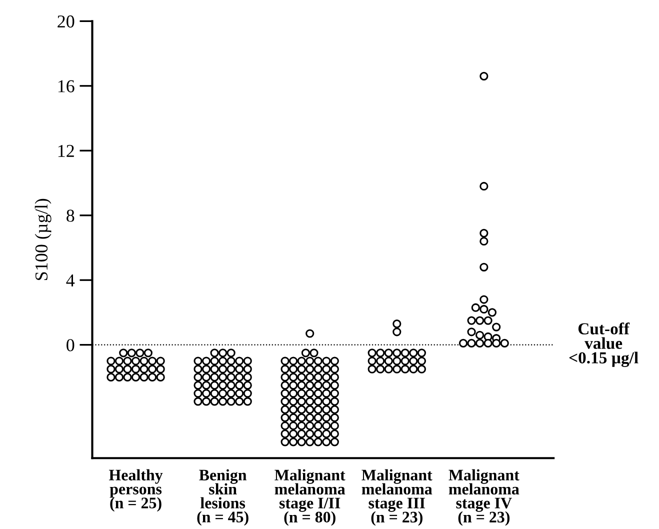 The height and width of the screenshot is (529, 659). What do you see at coordinates (66, 150) in the screenshot?
I see `y-tick-label: 12` at bounding box center [66, 150].